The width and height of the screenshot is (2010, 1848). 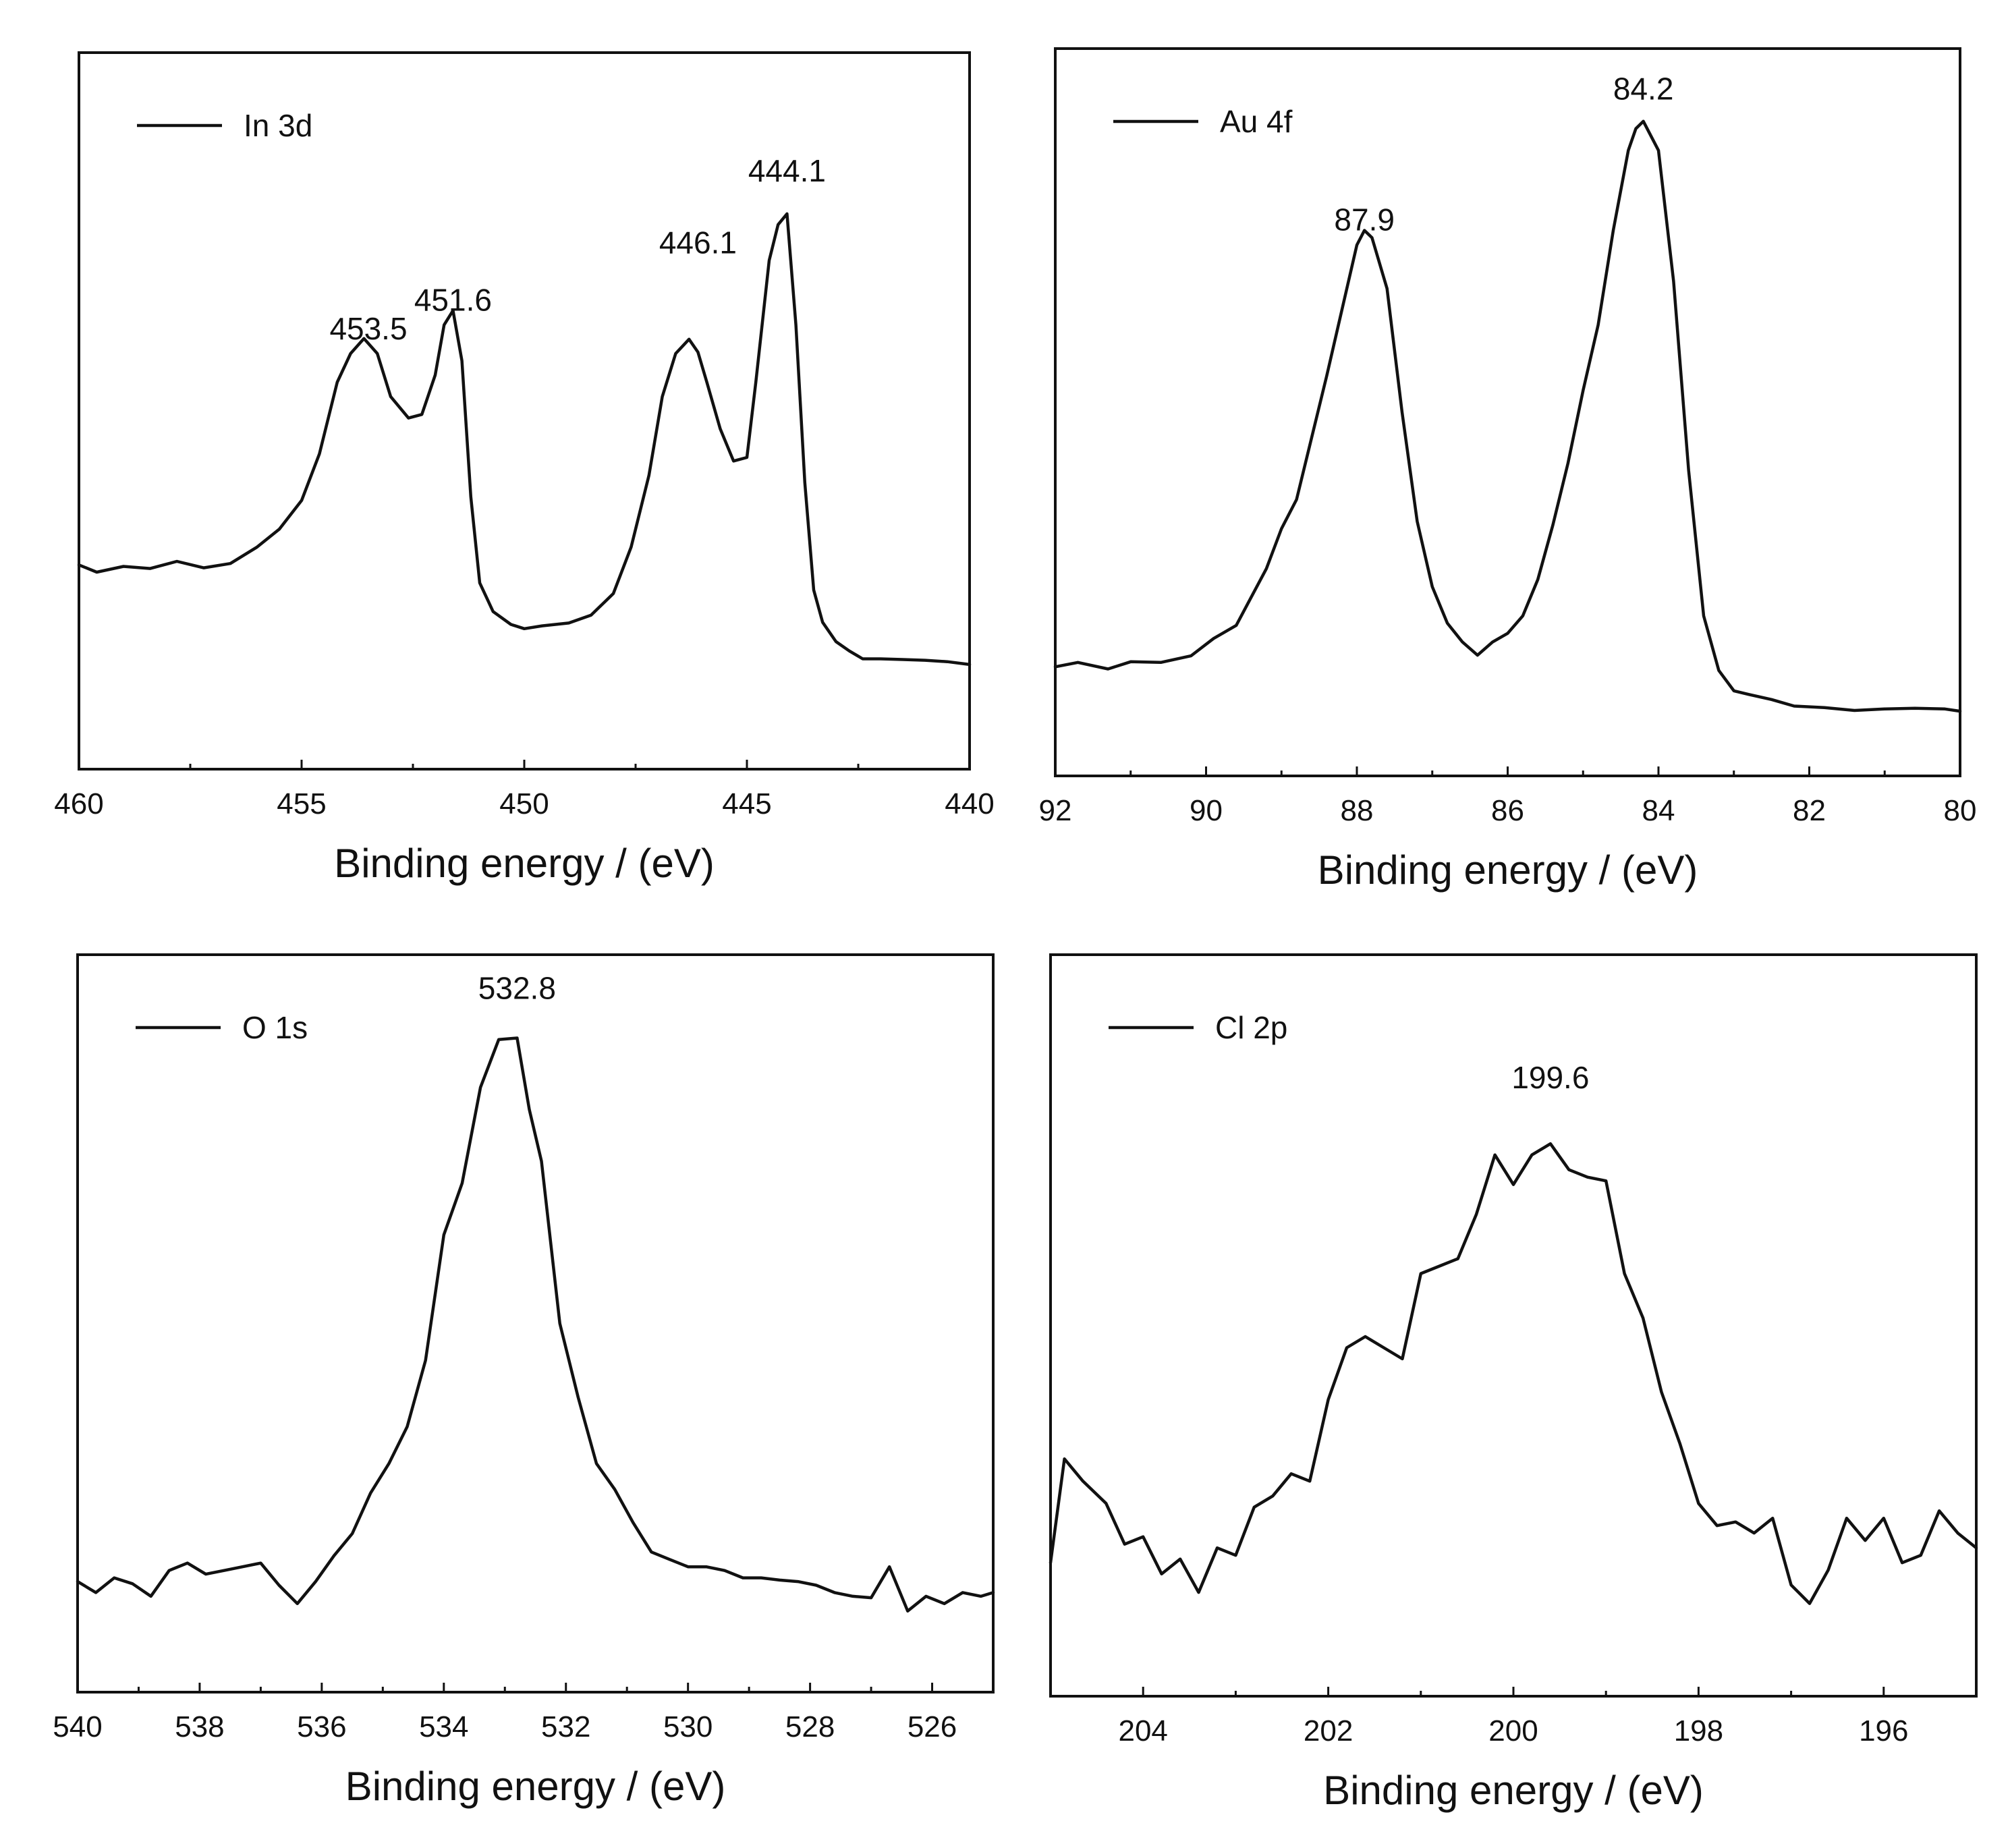 I want to click on o1s-tick-label: 532, so click(x=565, y=1726).